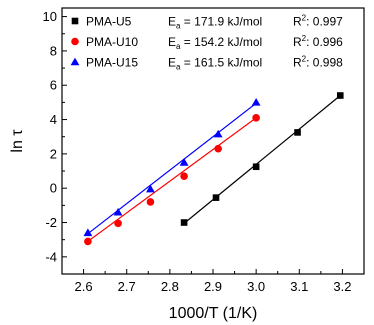 This screenshot has width=374, height=325. What do you see at coordinates (112, 42) in the screenshot?
I see `legend-series-name: PMA-U10` at bounding box center [112, 42].